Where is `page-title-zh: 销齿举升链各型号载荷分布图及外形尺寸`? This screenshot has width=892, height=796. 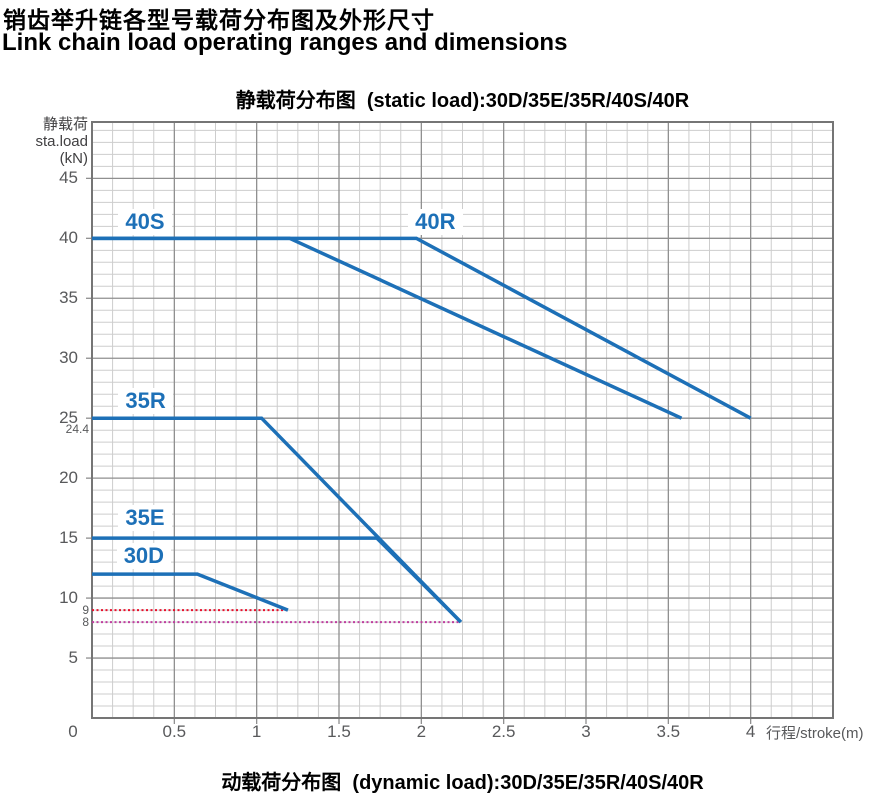
page-title-zh: 销齿举升链各型号载荷分布图及外形尺寸 is located at coordinates (219, 20).